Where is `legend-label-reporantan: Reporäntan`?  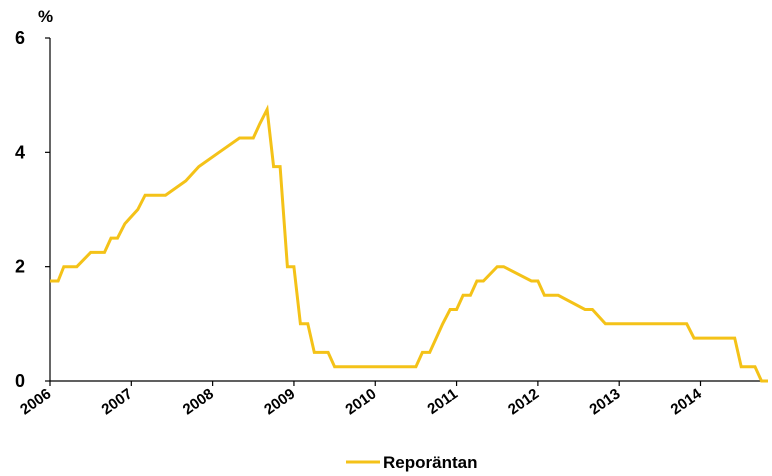
legend-label-reporantan: Reporäntan is located at coordinates (430, 462).